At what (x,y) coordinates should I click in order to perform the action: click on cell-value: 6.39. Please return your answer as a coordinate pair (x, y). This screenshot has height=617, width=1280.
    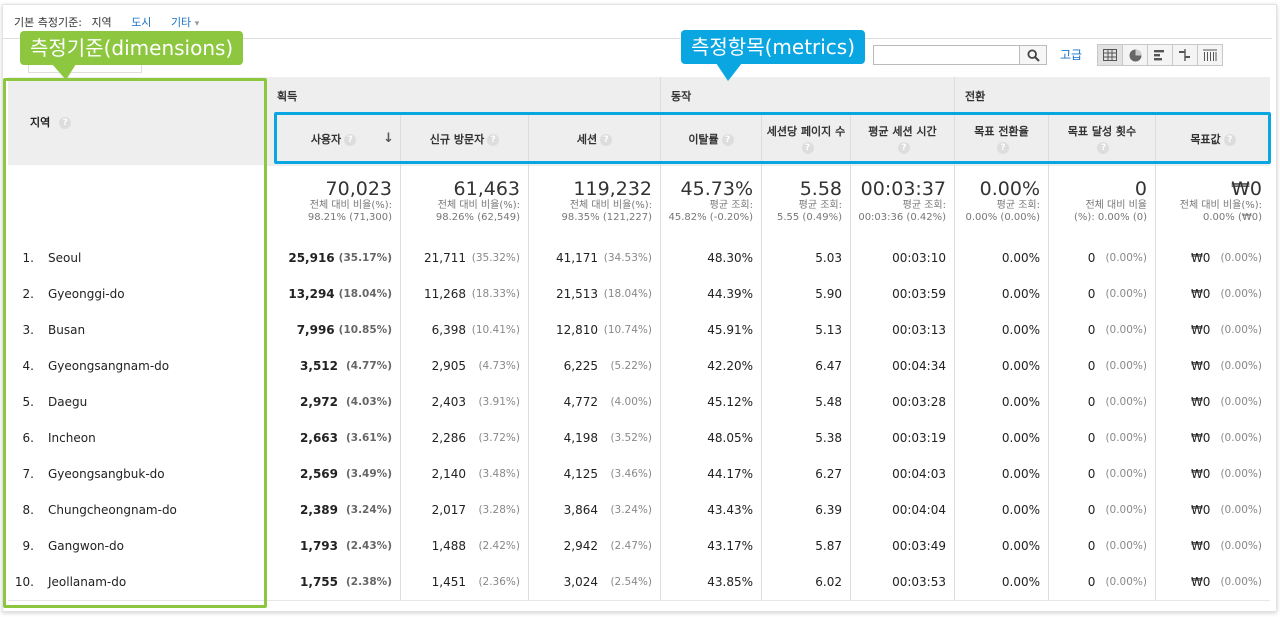
    Looking at the image, I should click on (828, 510).